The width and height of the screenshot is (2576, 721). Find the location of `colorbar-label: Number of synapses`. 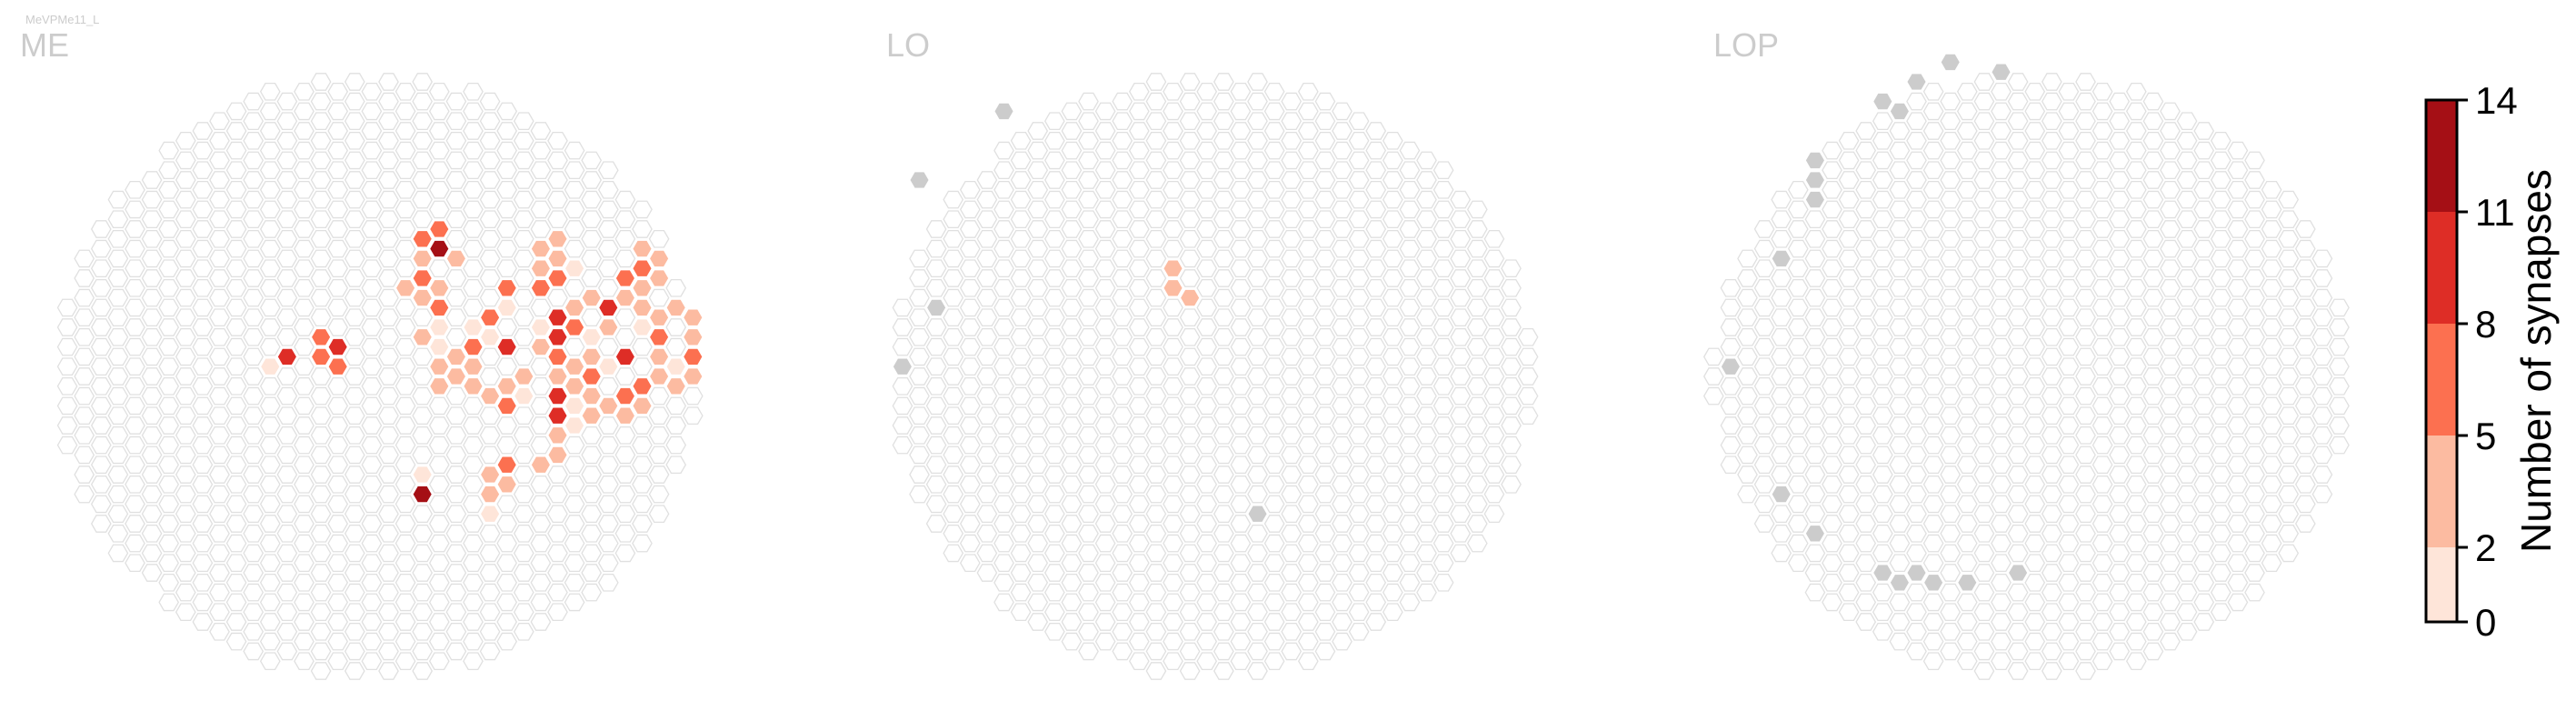

colorbar-label: Number of synapses is located at coordinates (2536, 361).